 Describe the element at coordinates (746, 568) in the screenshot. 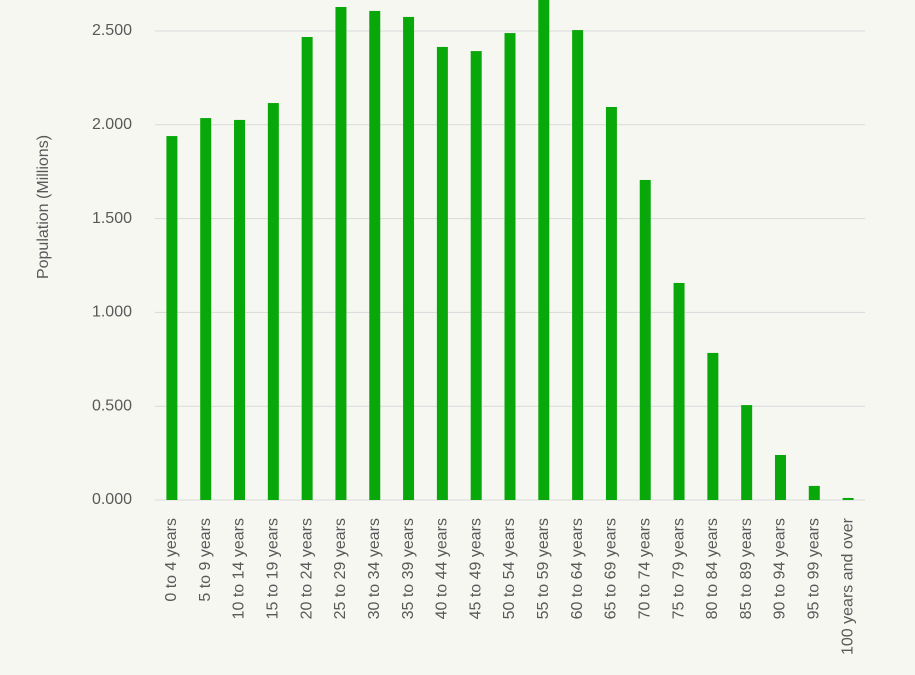

I see `x-tick-label: 85 to 89 years` at that location.